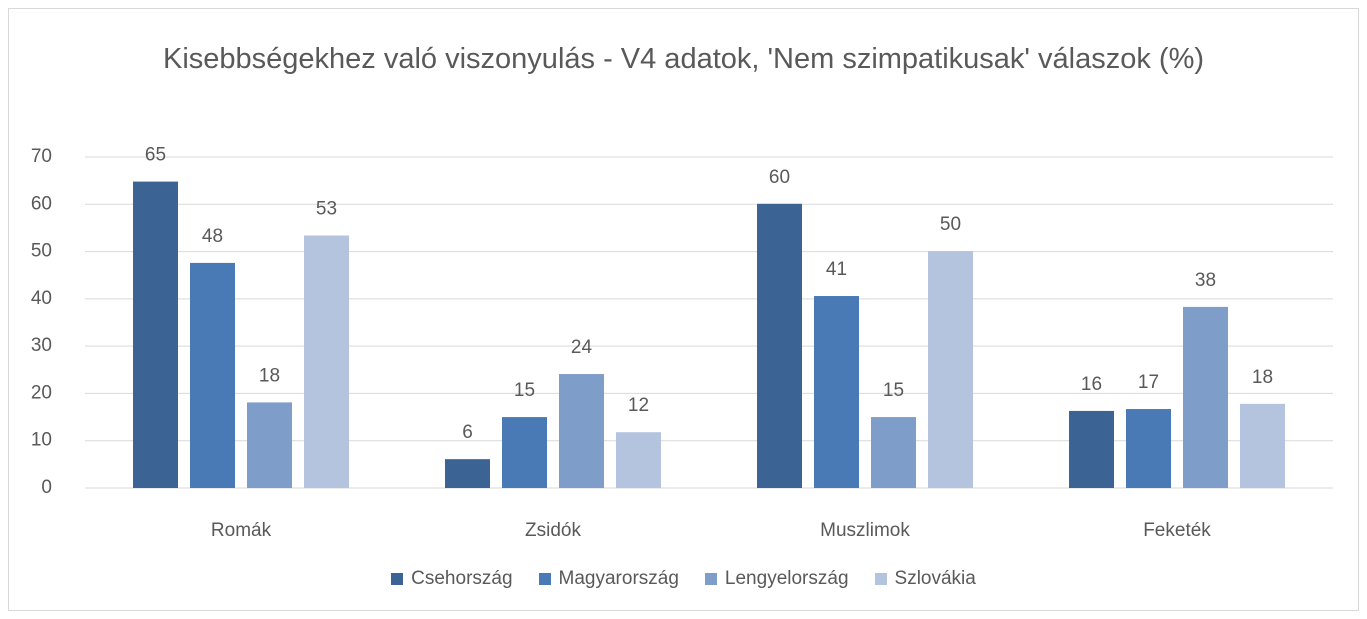 The width and height of the screenshot is (1367, 619). Describe the element at coordinates (779, 177) in the screenshot. I see `data-label: 60` at that location.